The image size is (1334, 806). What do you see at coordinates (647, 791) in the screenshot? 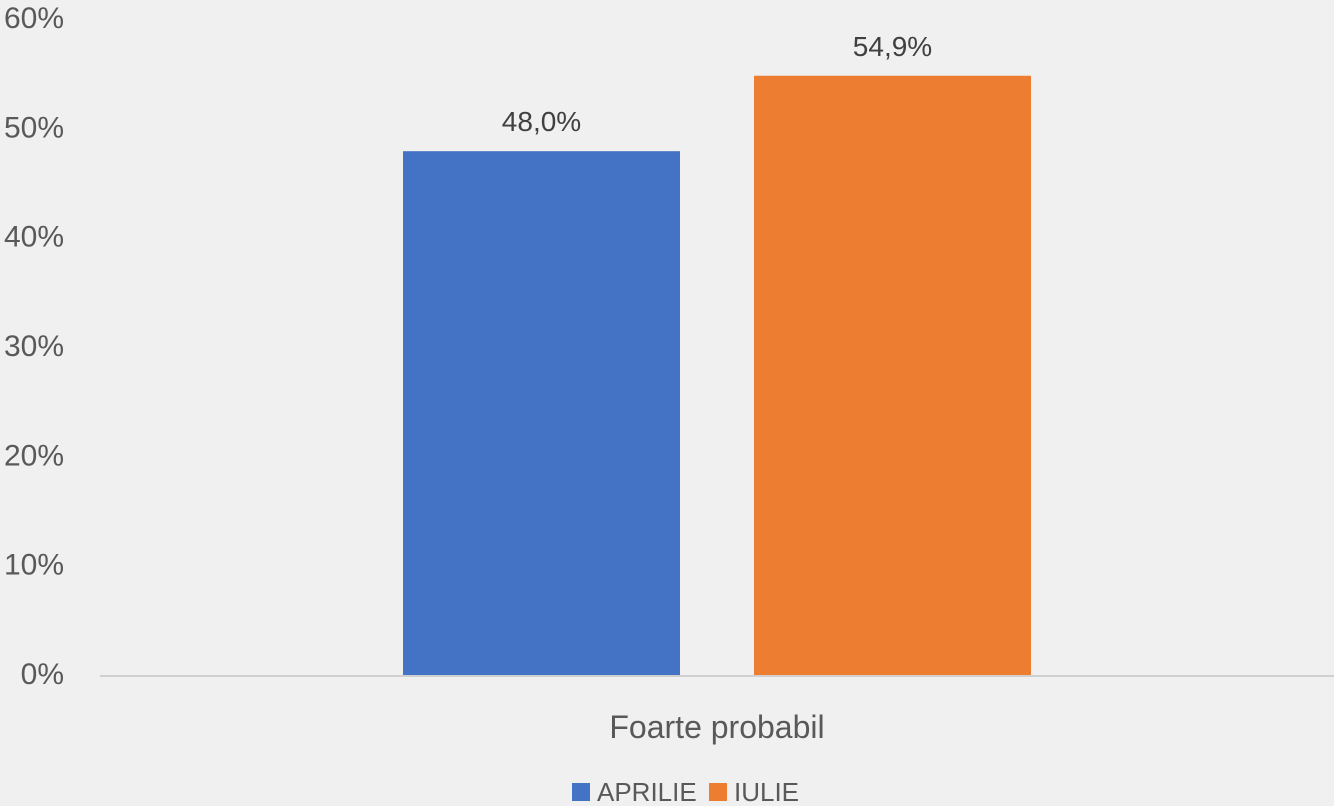
I see `legend-label-aprilie: APRILIE` at bounding box center [647, 791].